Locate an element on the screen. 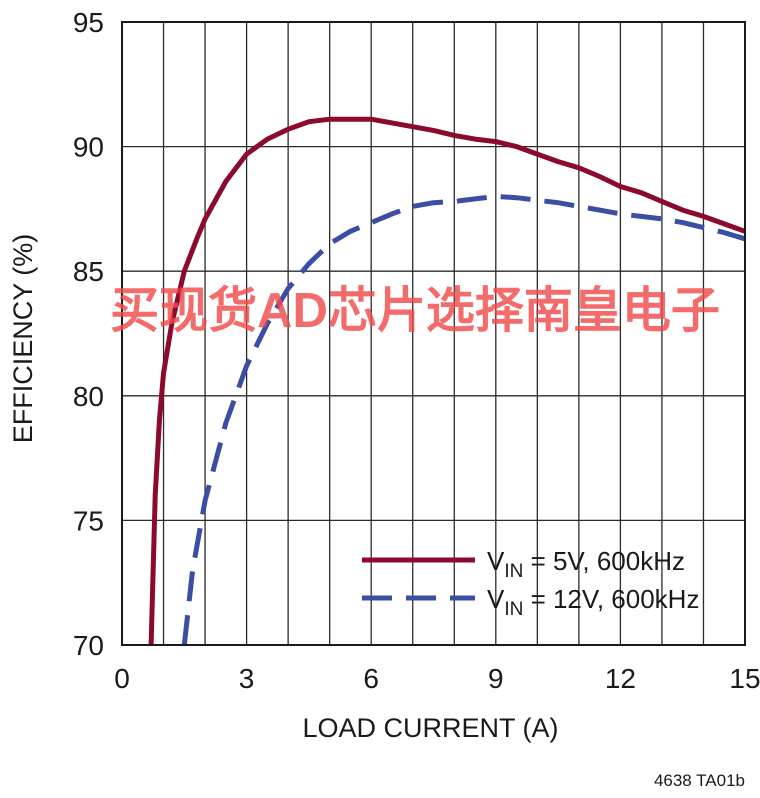 The width and height of the screenshot is (760, 798). x-tick-label: 3 is located at coordinates (247, 678).